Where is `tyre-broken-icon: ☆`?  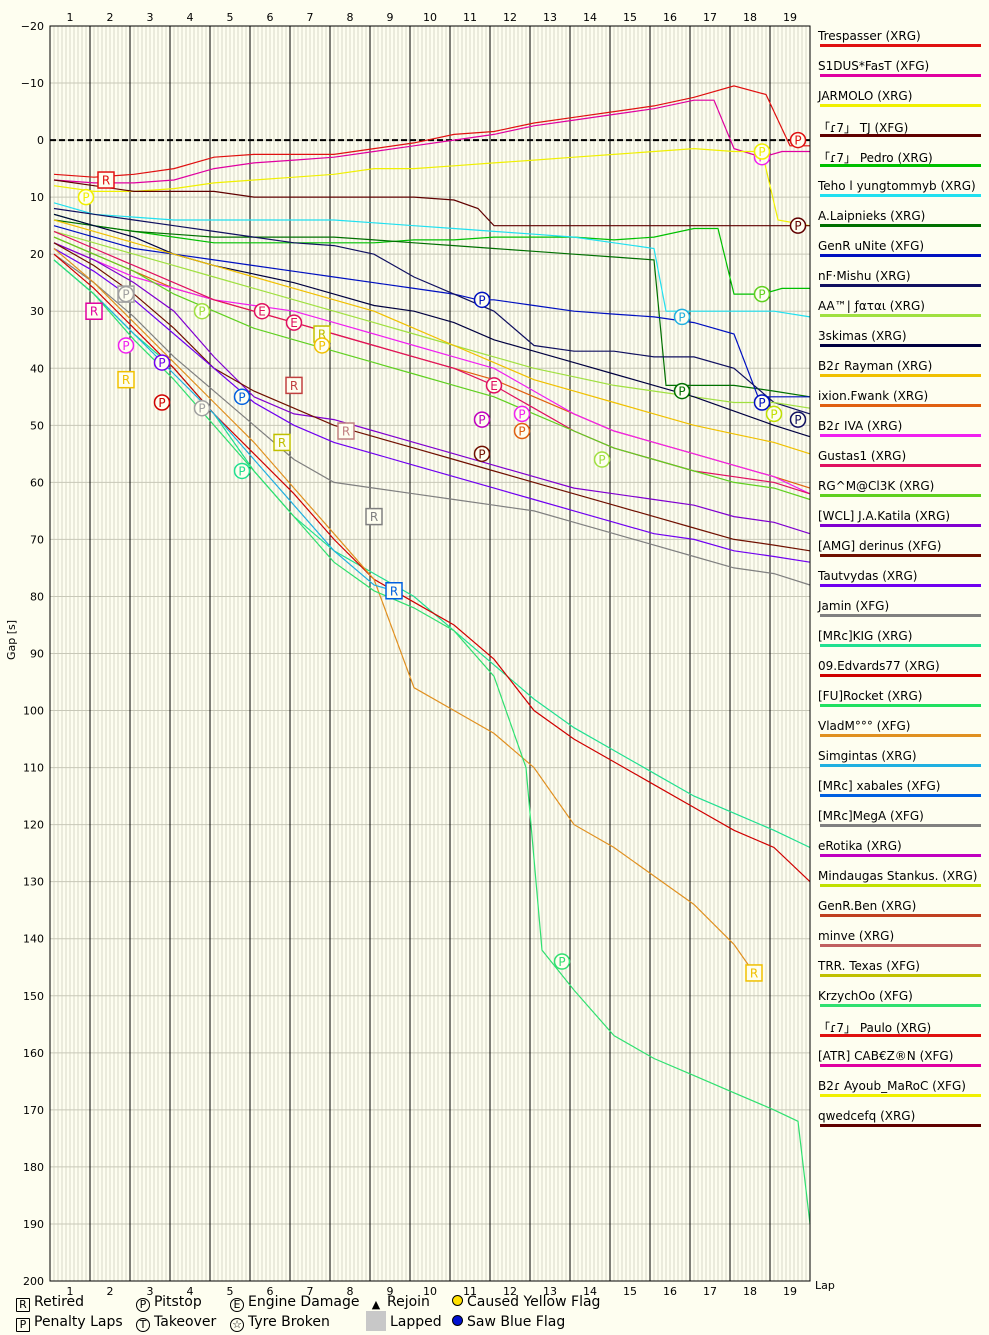
tyre-broken-icon: ☆ is located at coordinates (237, 1325).